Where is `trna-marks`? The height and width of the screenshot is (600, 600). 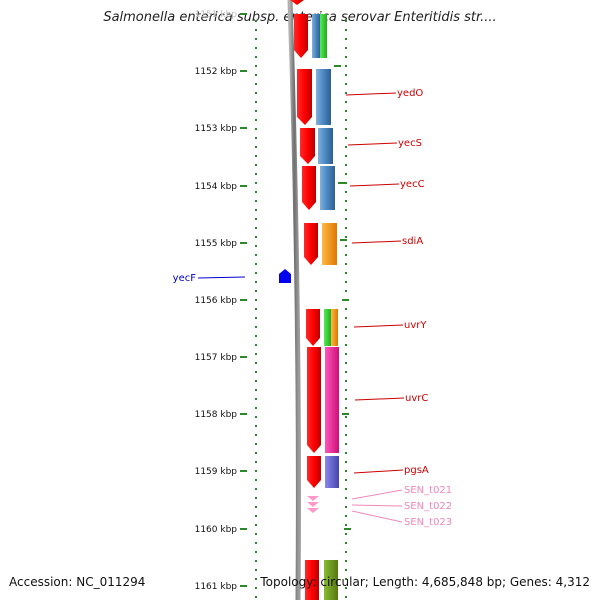
trna-marks is located at coordinates (313, 504).